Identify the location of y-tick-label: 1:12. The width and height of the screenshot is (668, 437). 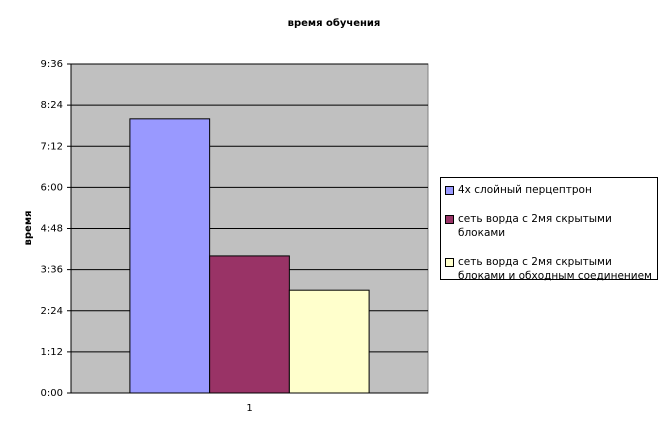
(52, 352).